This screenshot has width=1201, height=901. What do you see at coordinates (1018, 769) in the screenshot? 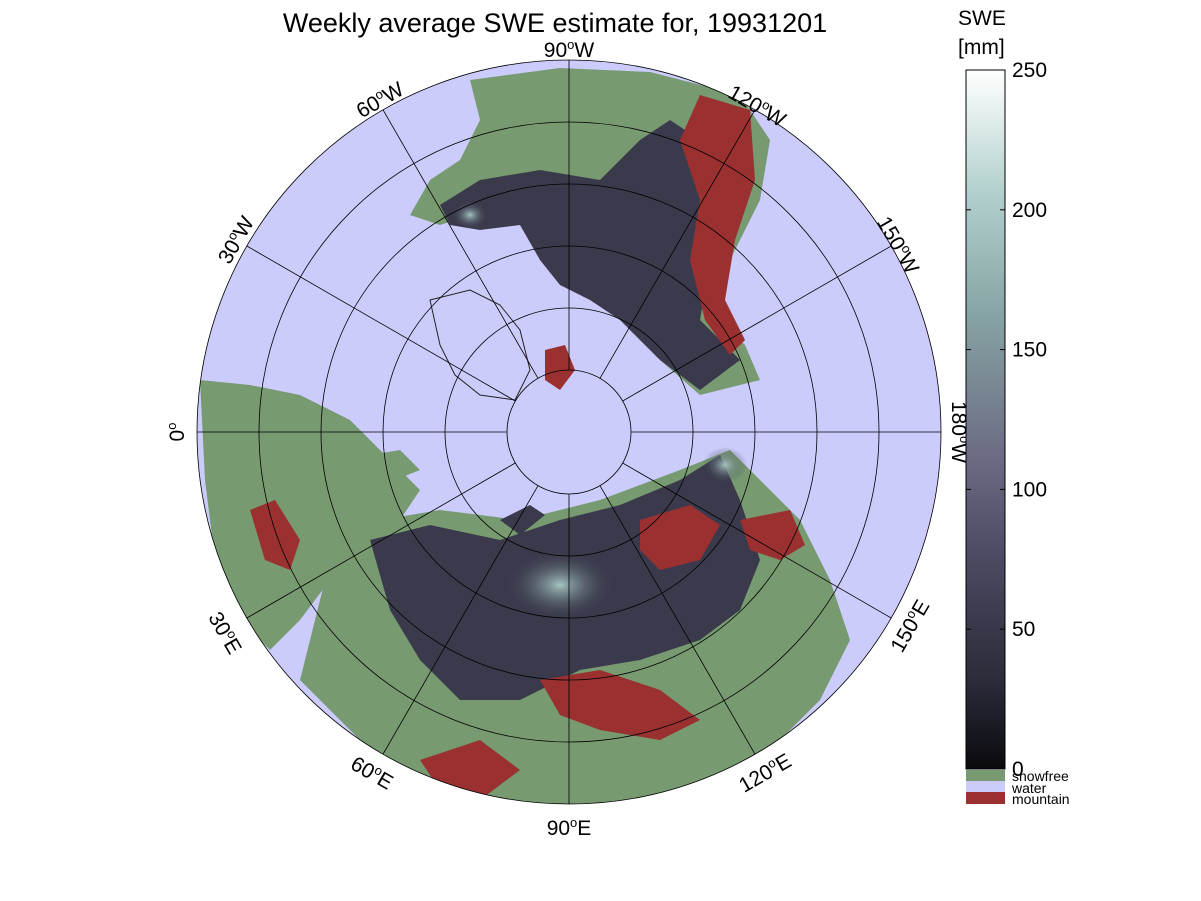
I see `colorbar-tick-label: 0` at bounding box center [1018, 769].